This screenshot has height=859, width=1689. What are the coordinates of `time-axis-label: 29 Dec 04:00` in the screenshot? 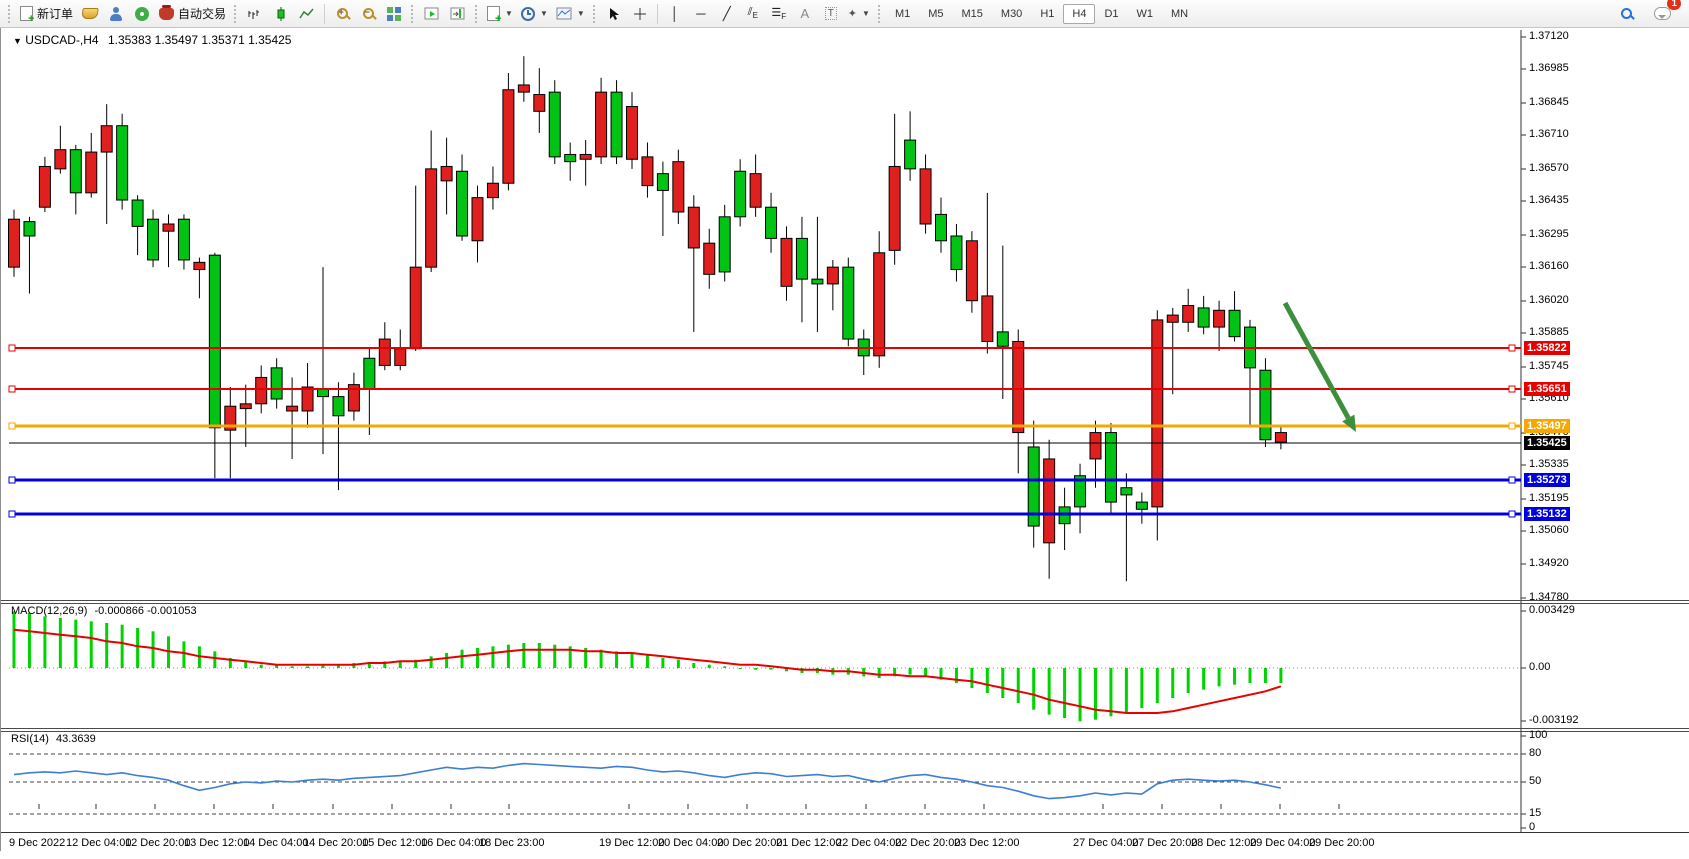 It's located at (1283, 843).